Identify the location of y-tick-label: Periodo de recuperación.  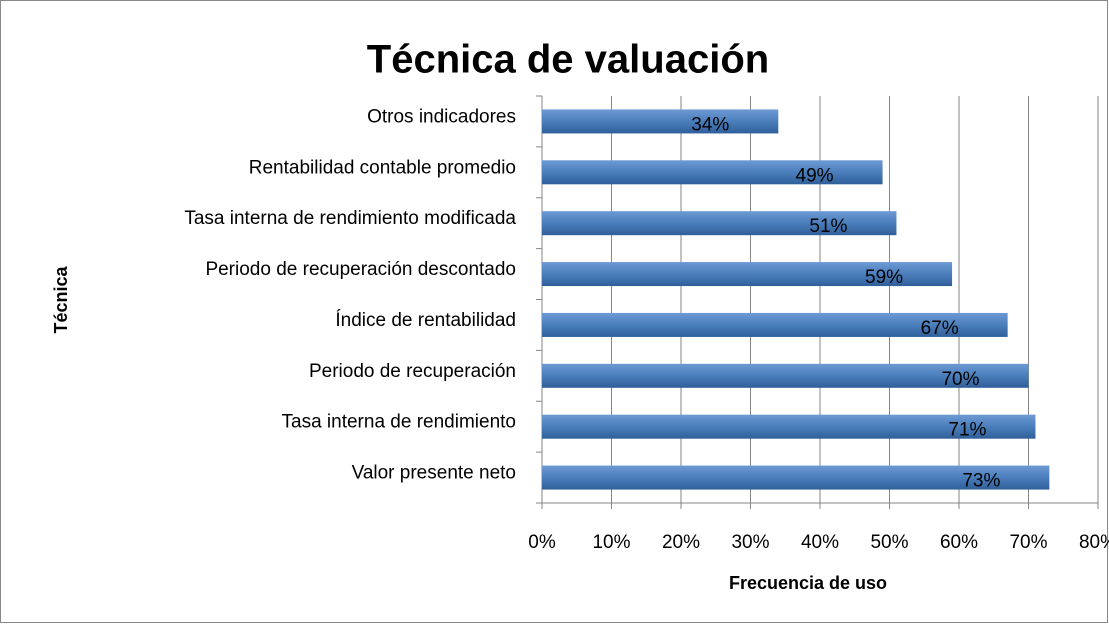
(412, 371).